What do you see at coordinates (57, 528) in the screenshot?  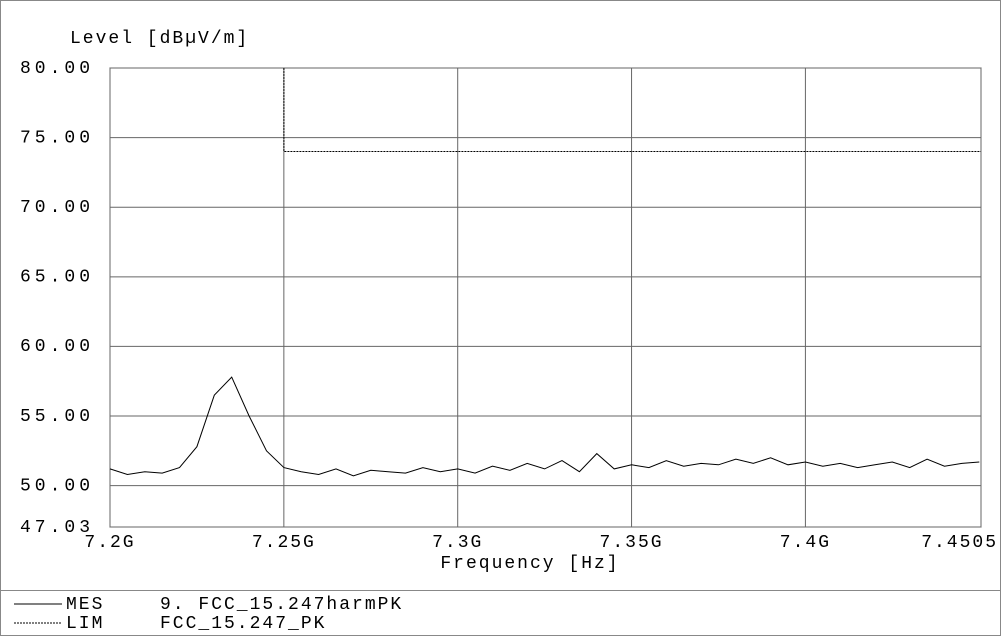 I see `y-tick-label: 47.03` at bounding box center [57, 528].